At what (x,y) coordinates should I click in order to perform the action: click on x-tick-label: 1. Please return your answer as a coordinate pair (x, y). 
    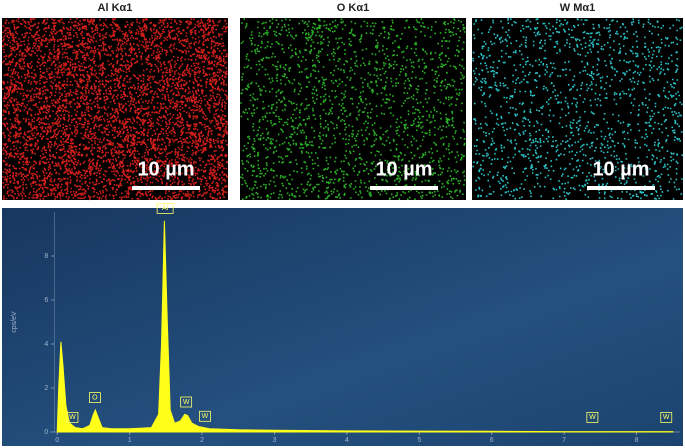
    Looking at the image, I should click on (130, 440).